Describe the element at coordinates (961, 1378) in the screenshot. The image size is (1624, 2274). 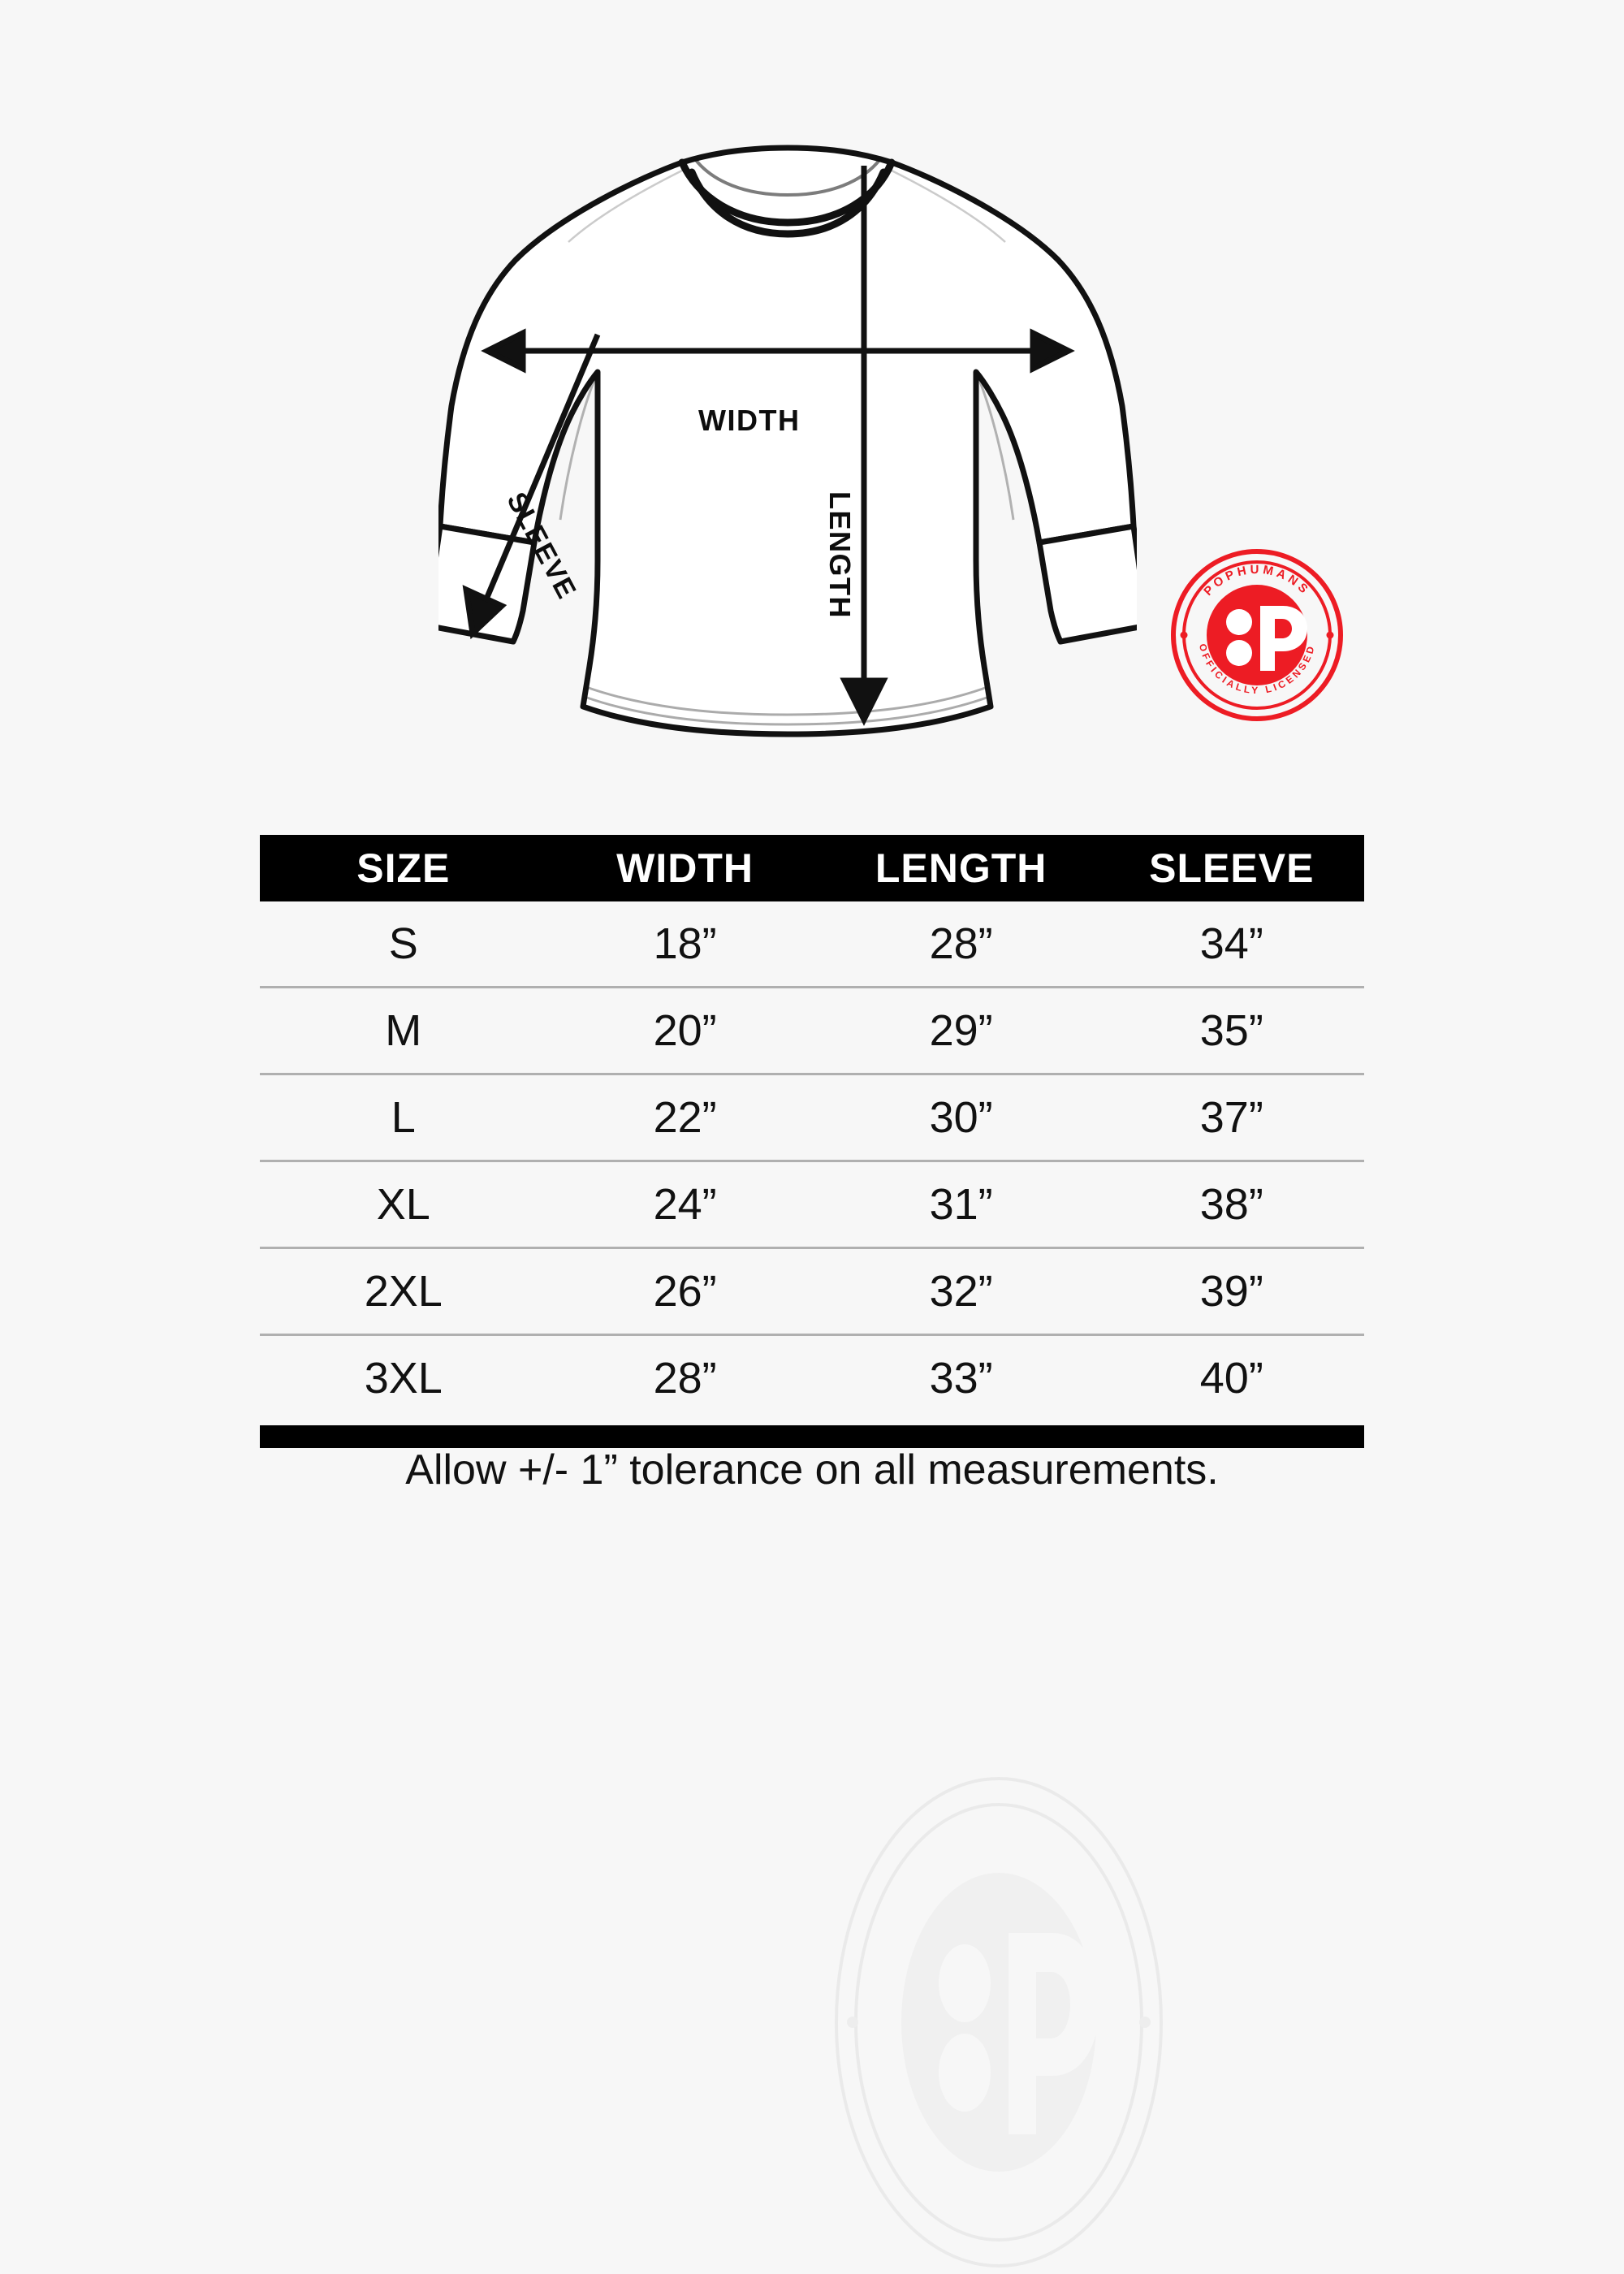
I see `cell-length: 33”` at that location.